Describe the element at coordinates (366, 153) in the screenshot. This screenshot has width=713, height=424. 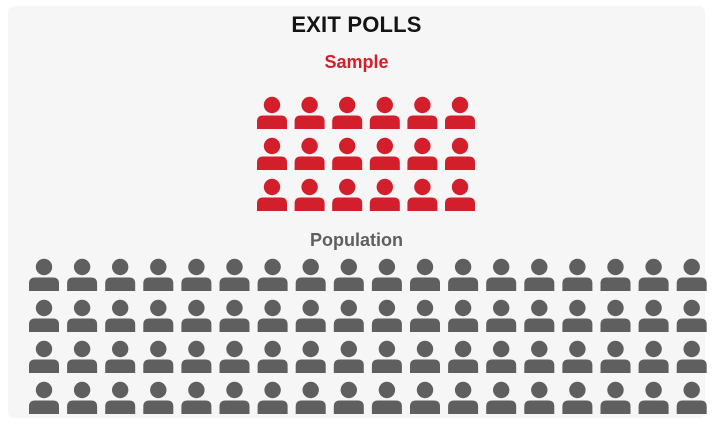
I see `sample-icon-grid` at that location.